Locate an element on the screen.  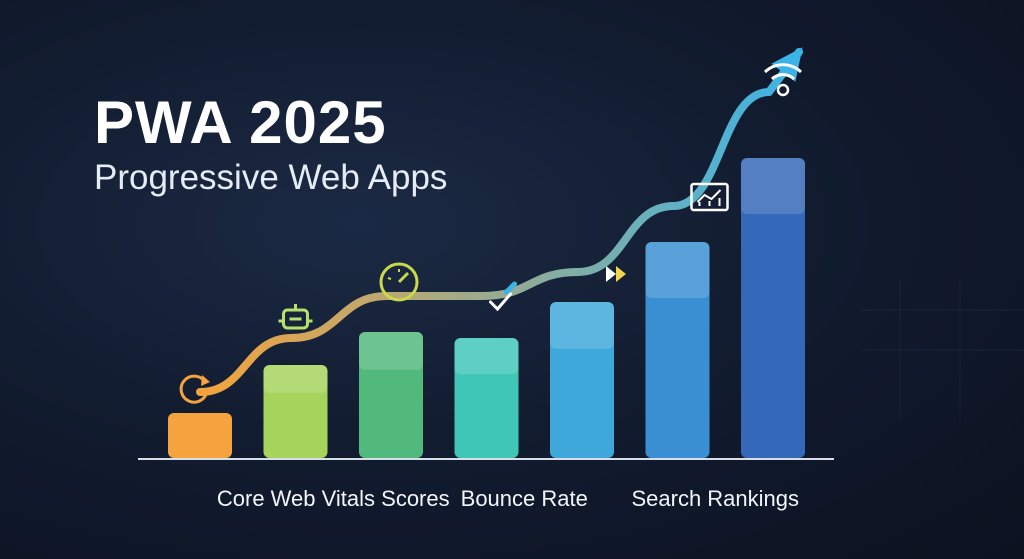
category-label-3: Search Rankings is located at coordinates (715, 498).